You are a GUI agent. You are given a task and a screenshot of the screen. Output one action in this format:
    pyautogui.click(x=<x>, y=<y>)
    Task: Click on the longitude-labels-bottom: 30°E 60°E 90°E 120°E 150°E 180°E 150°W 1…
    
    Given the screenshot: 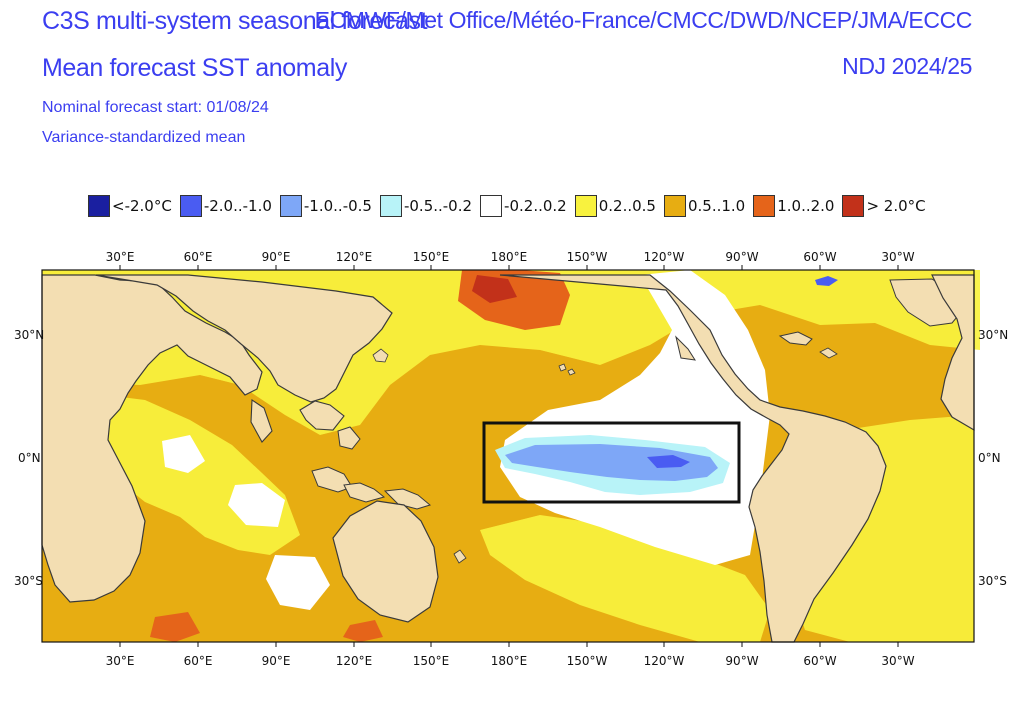 What is the action you would take?
    pyautogui.click(x=510, y=661)
    